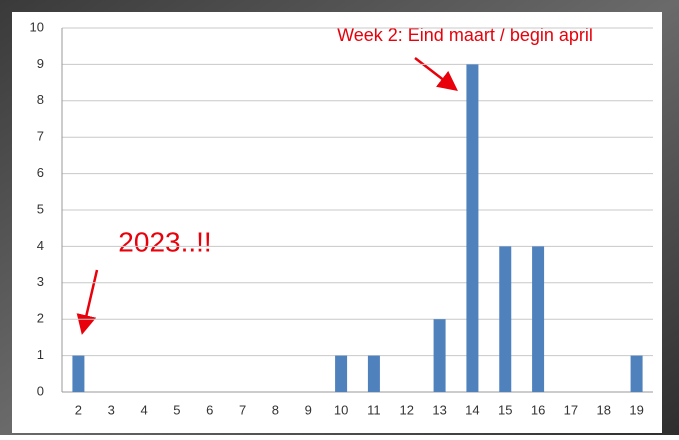 Image resolution: width=679 pixels, height=440 pixels. Describe the element at coordinates (37, 26) in the screenshot. I see `y-tick-label: 10` at that location.